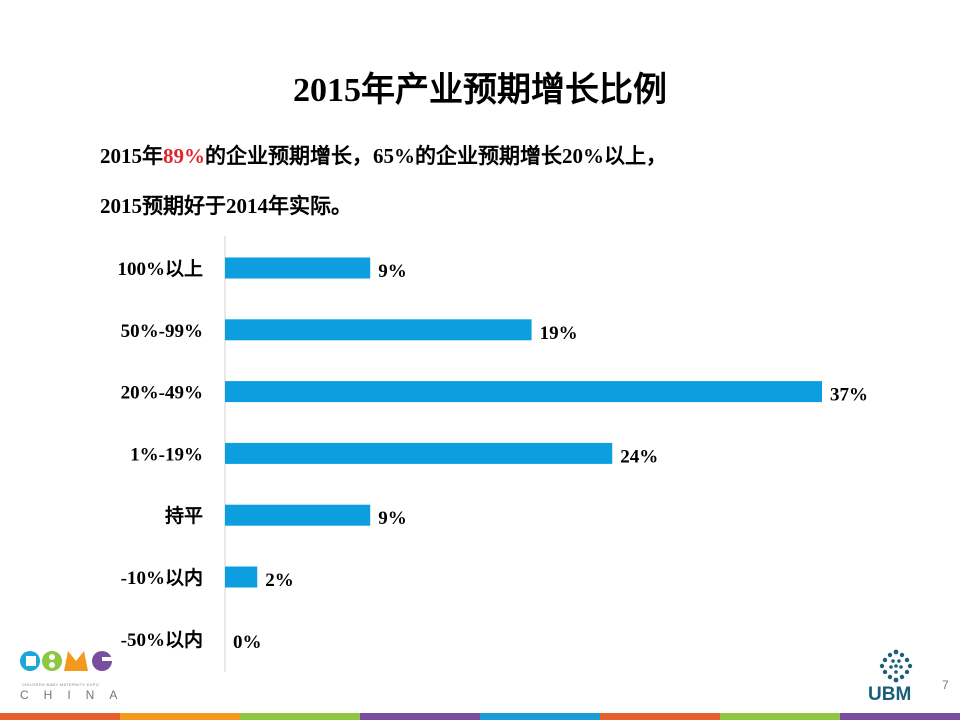 The width and height of the screenshot is (960, 720). What do you see at coordinates (162, 639) in the screenshot?
I see `category-label: -50%以内` at bounding box center [162, 639].